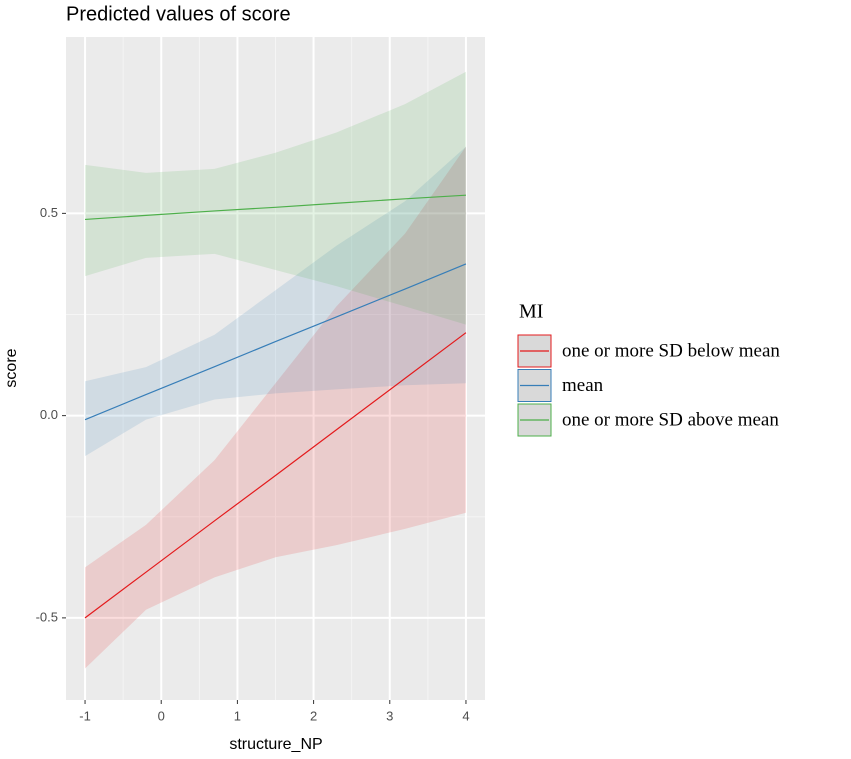  Describe the element at coordinates (313, 715) in the screenshot. I see `x-tick-label: 2` at that location.